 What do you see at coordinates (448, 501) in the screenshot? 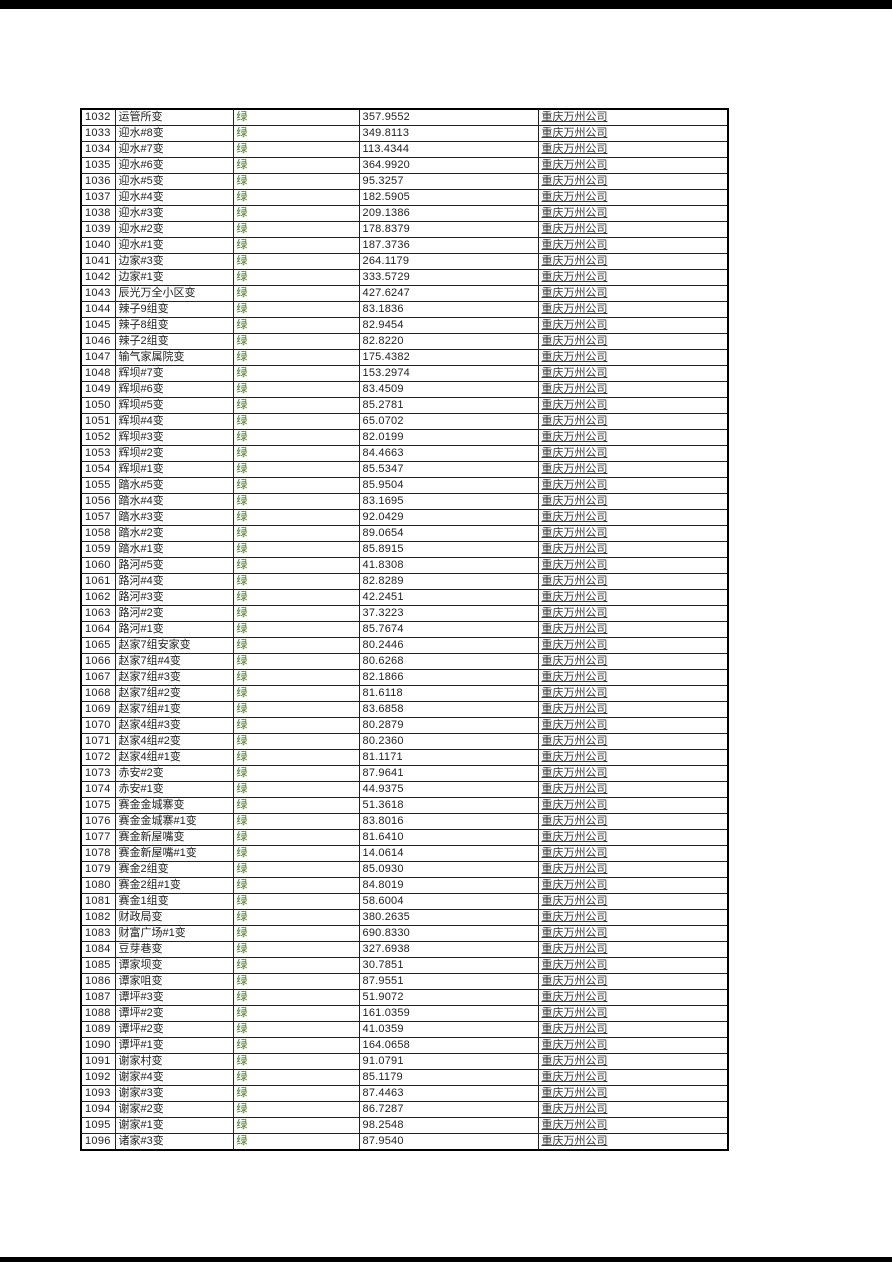
I see `cell-value: 83.1695` at bounding box center [448, 501].